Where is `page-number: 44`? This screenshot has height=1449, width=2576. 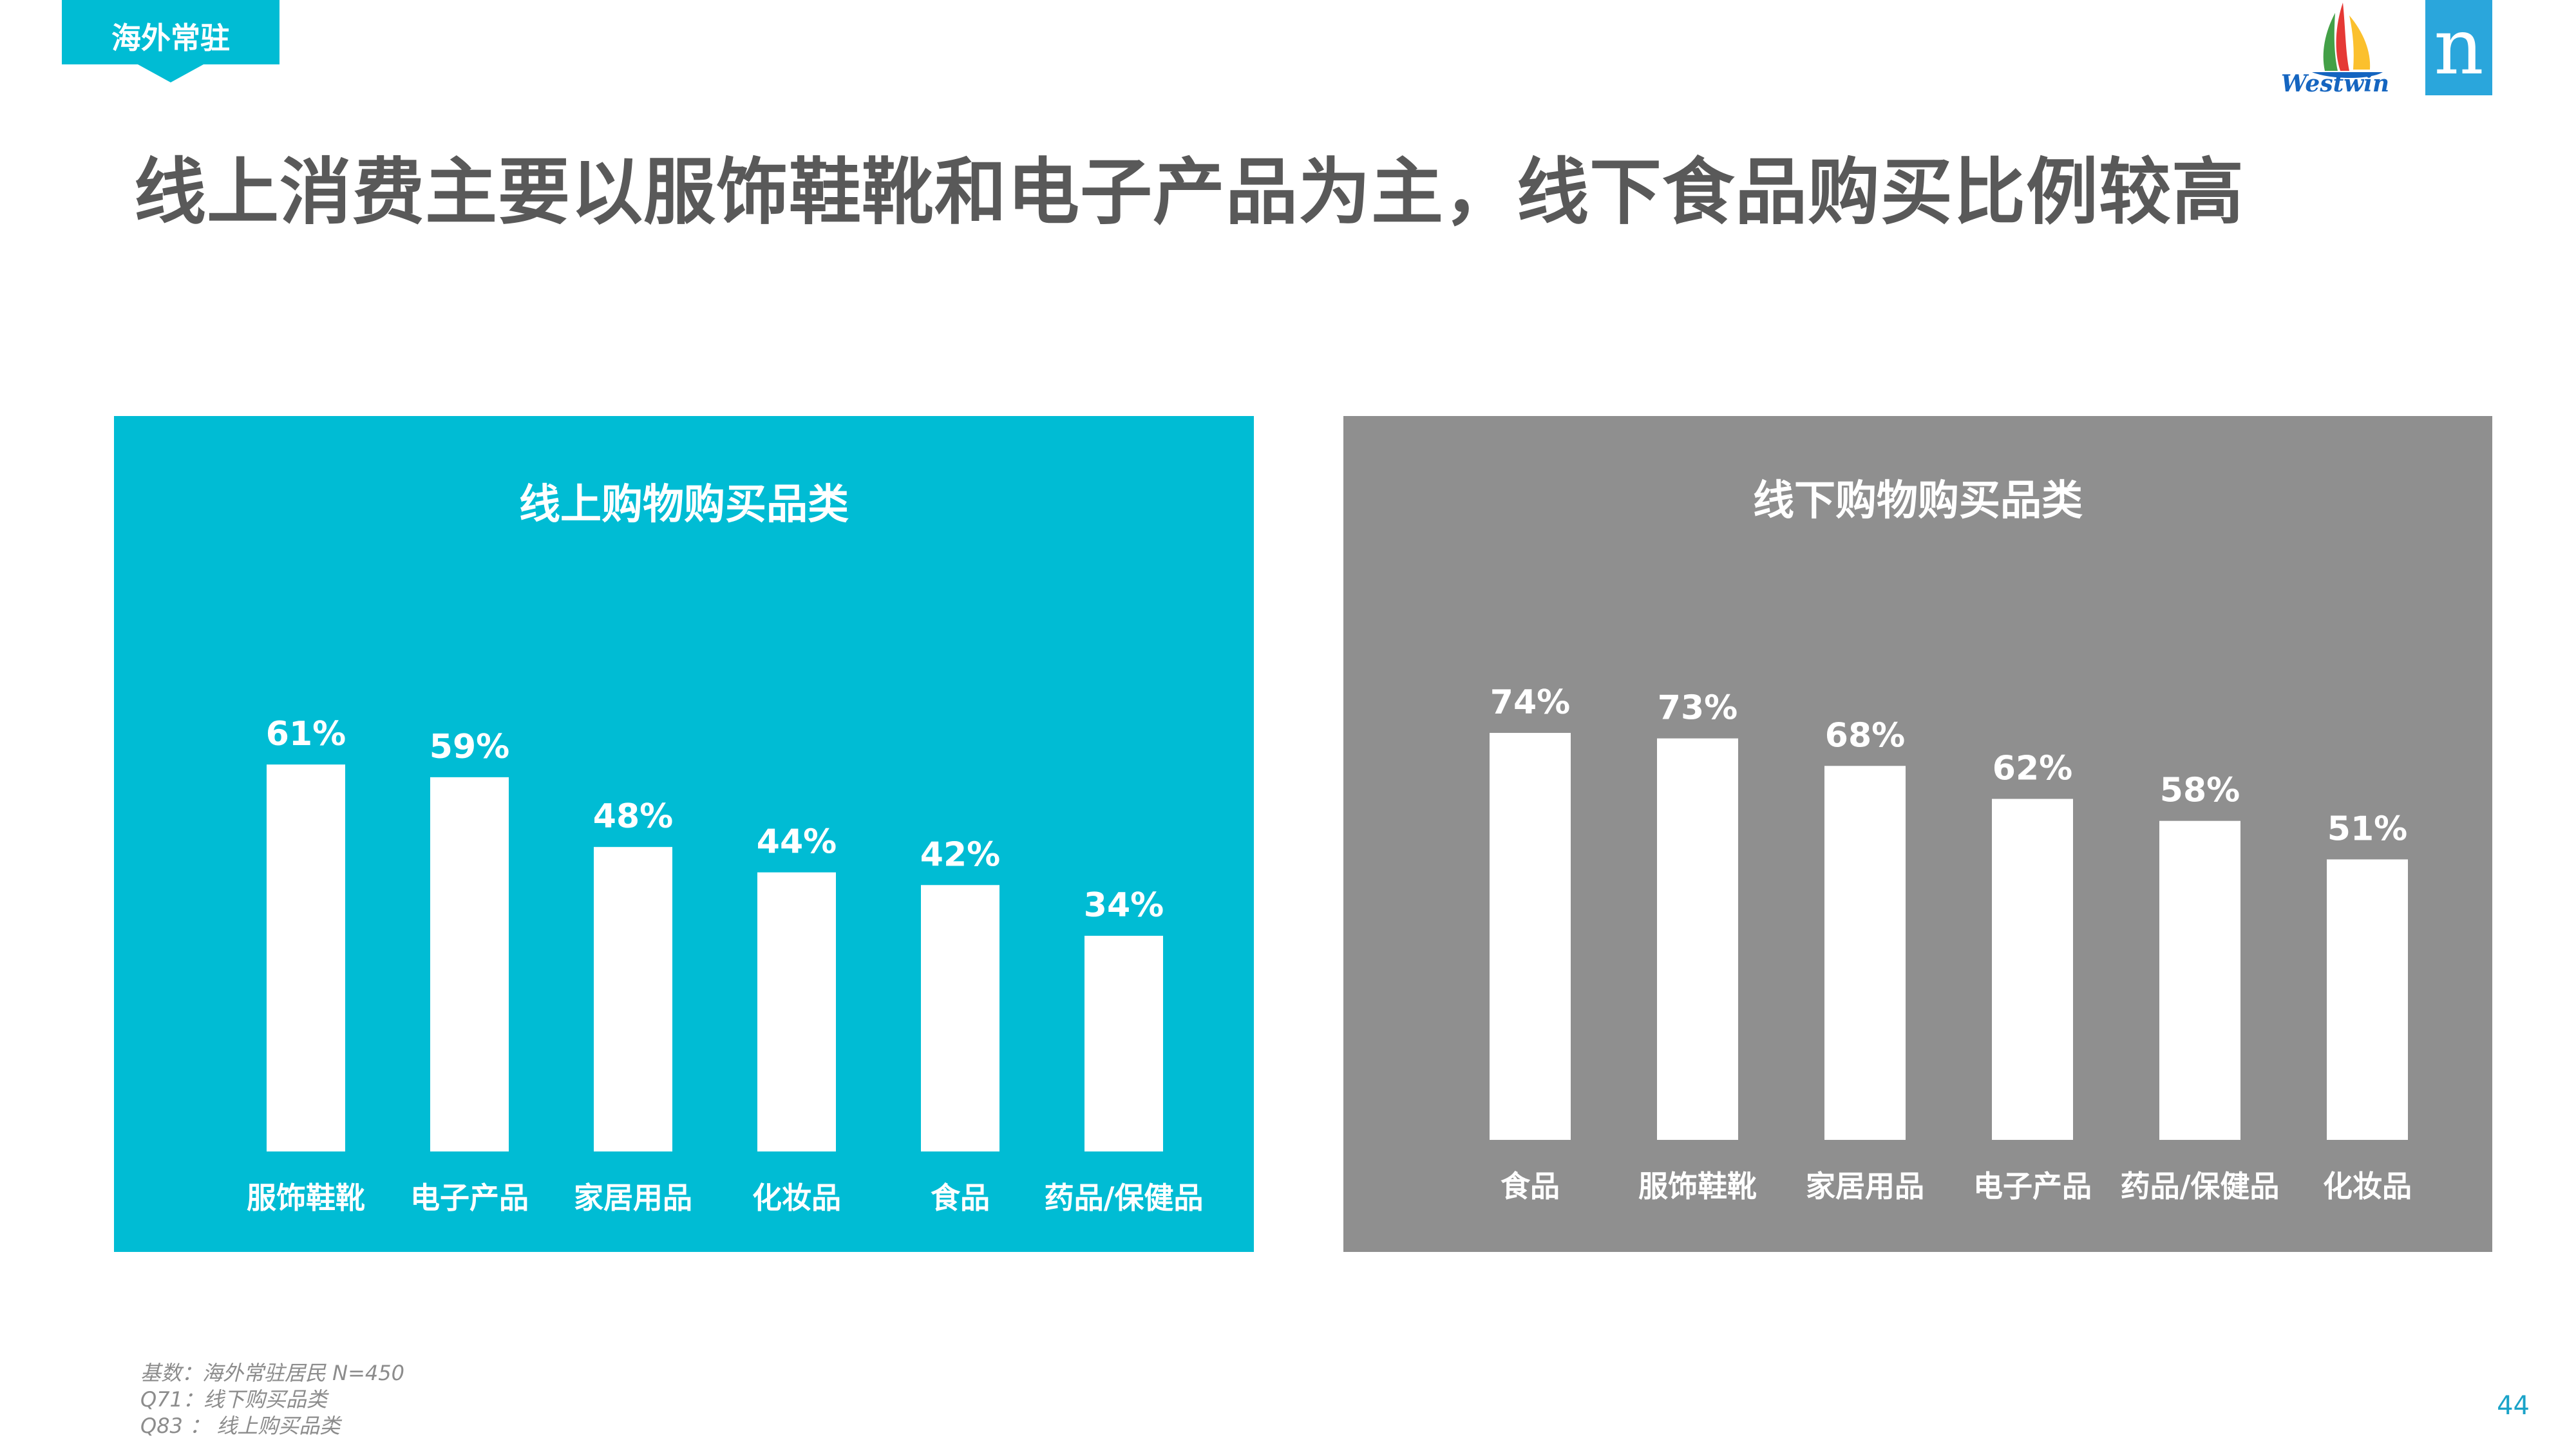
page-number: 44 is located at coordinates (2514, 1406).